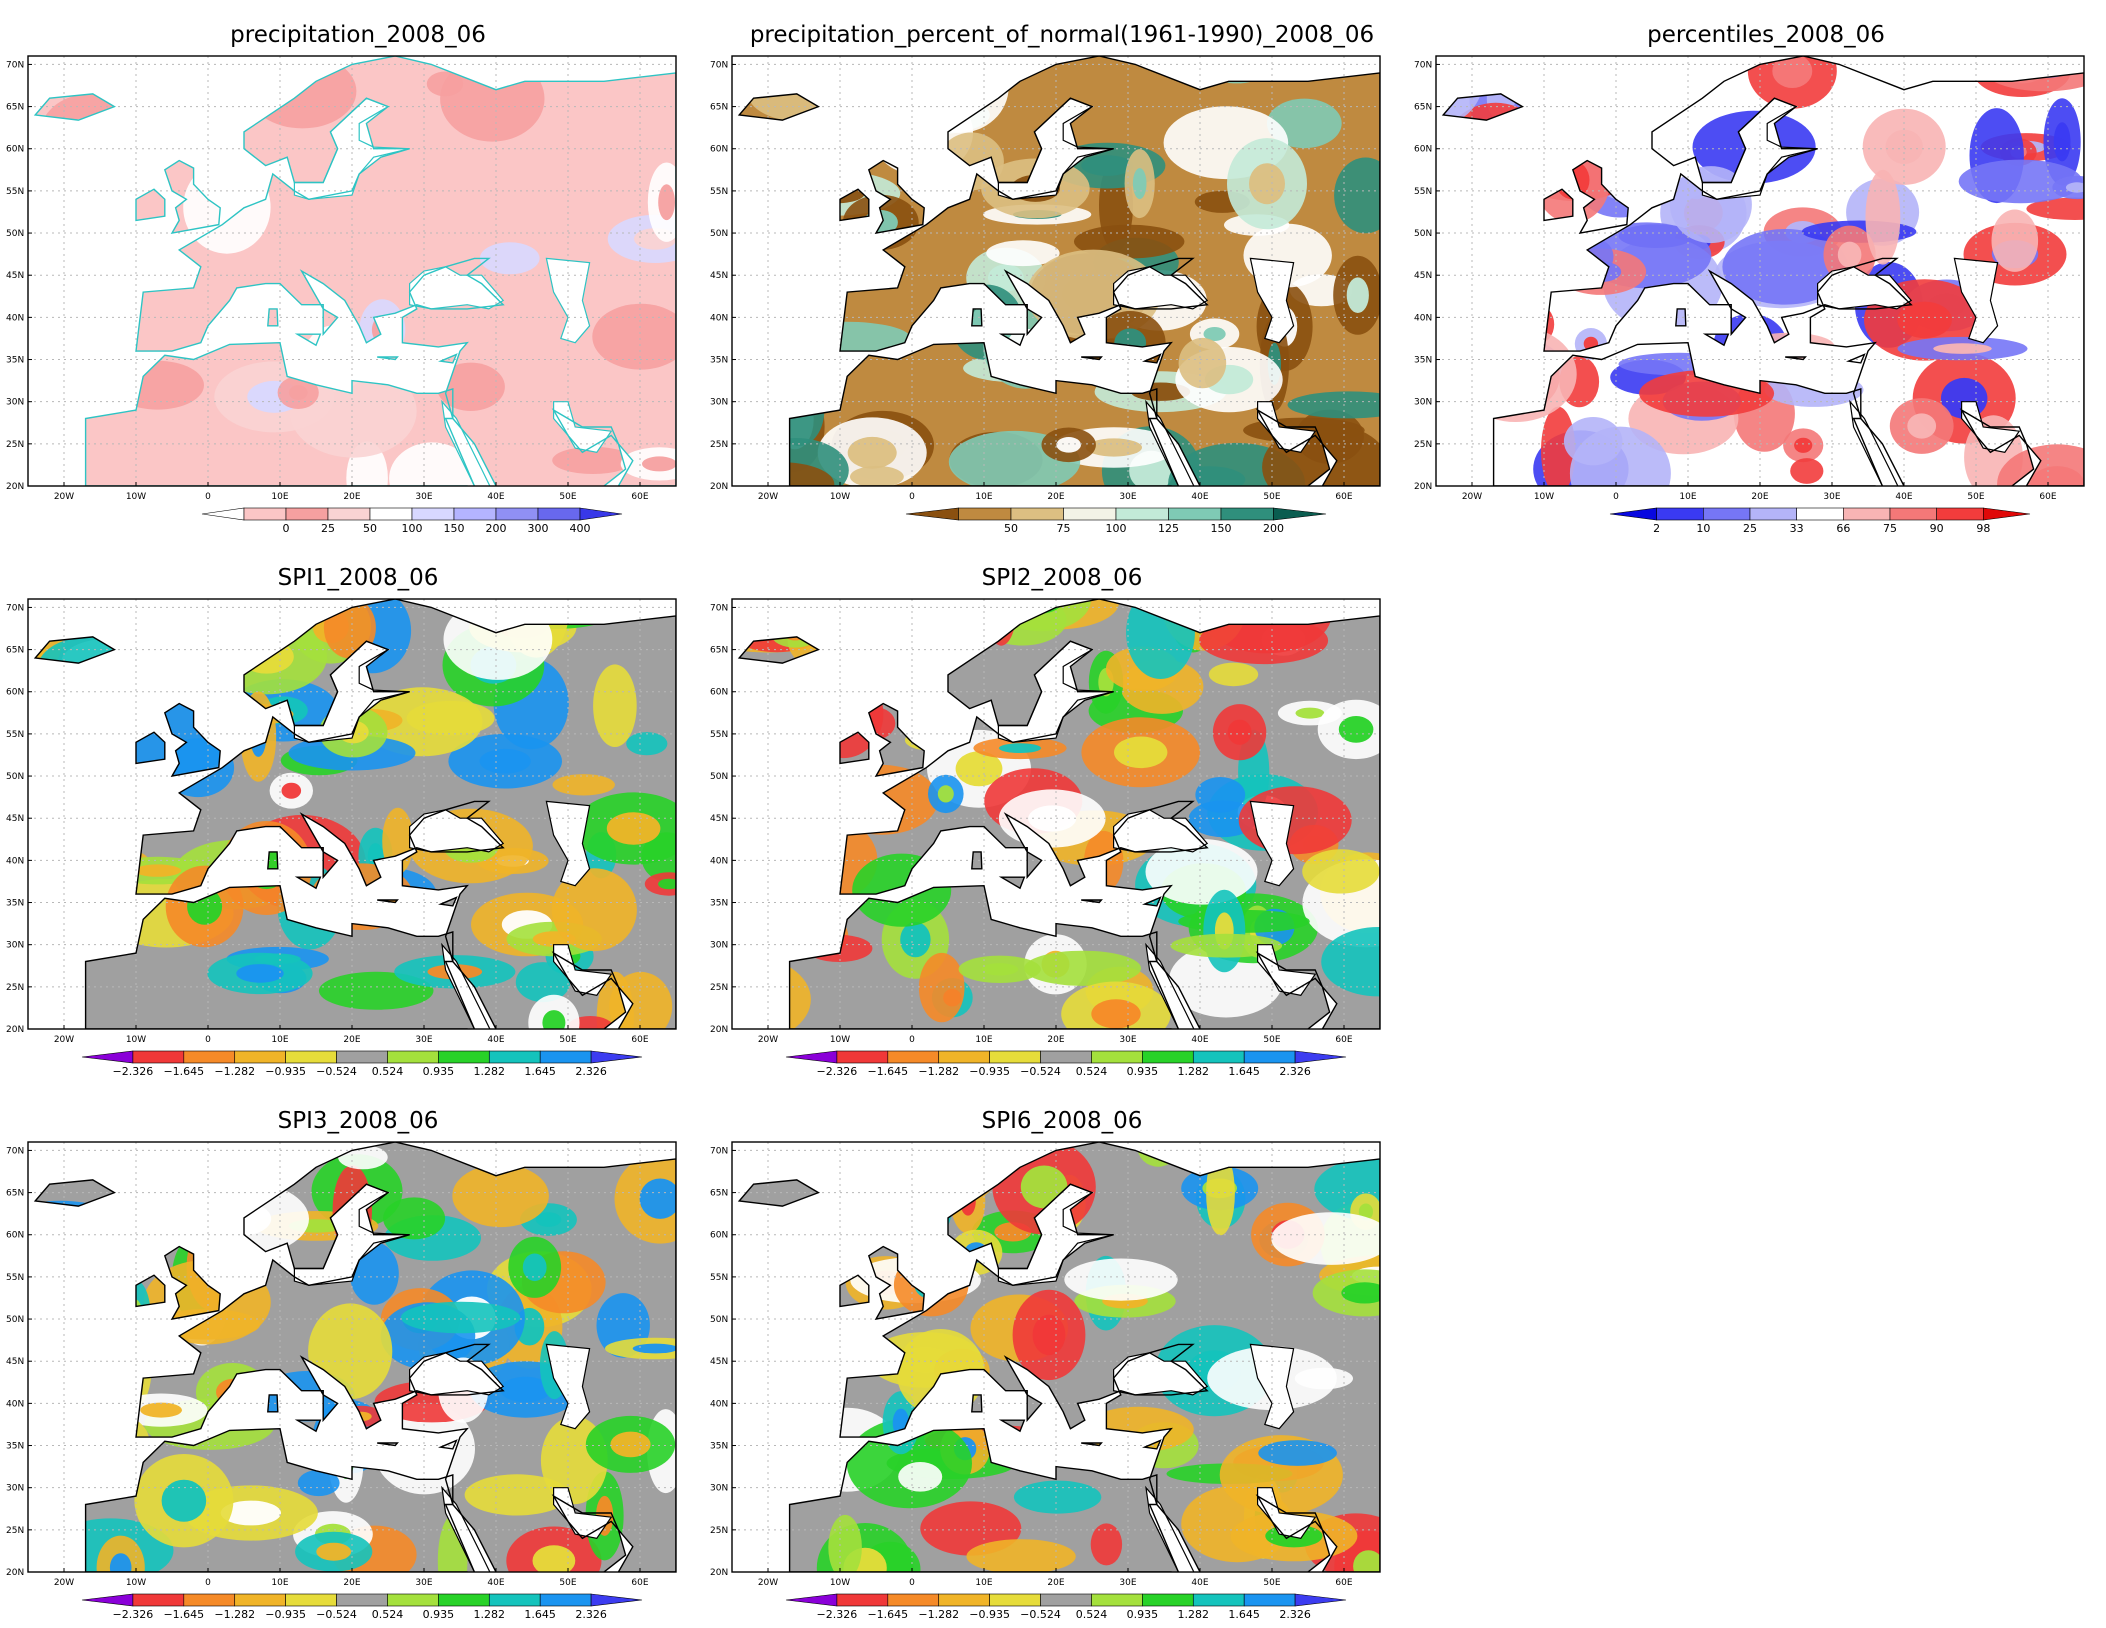 The width and height of the screenshot is (2106, 1628). Describe the element at coordinates (1244, 1071) in the screenshot. I see `colorbar-label: 1.645` at that location.